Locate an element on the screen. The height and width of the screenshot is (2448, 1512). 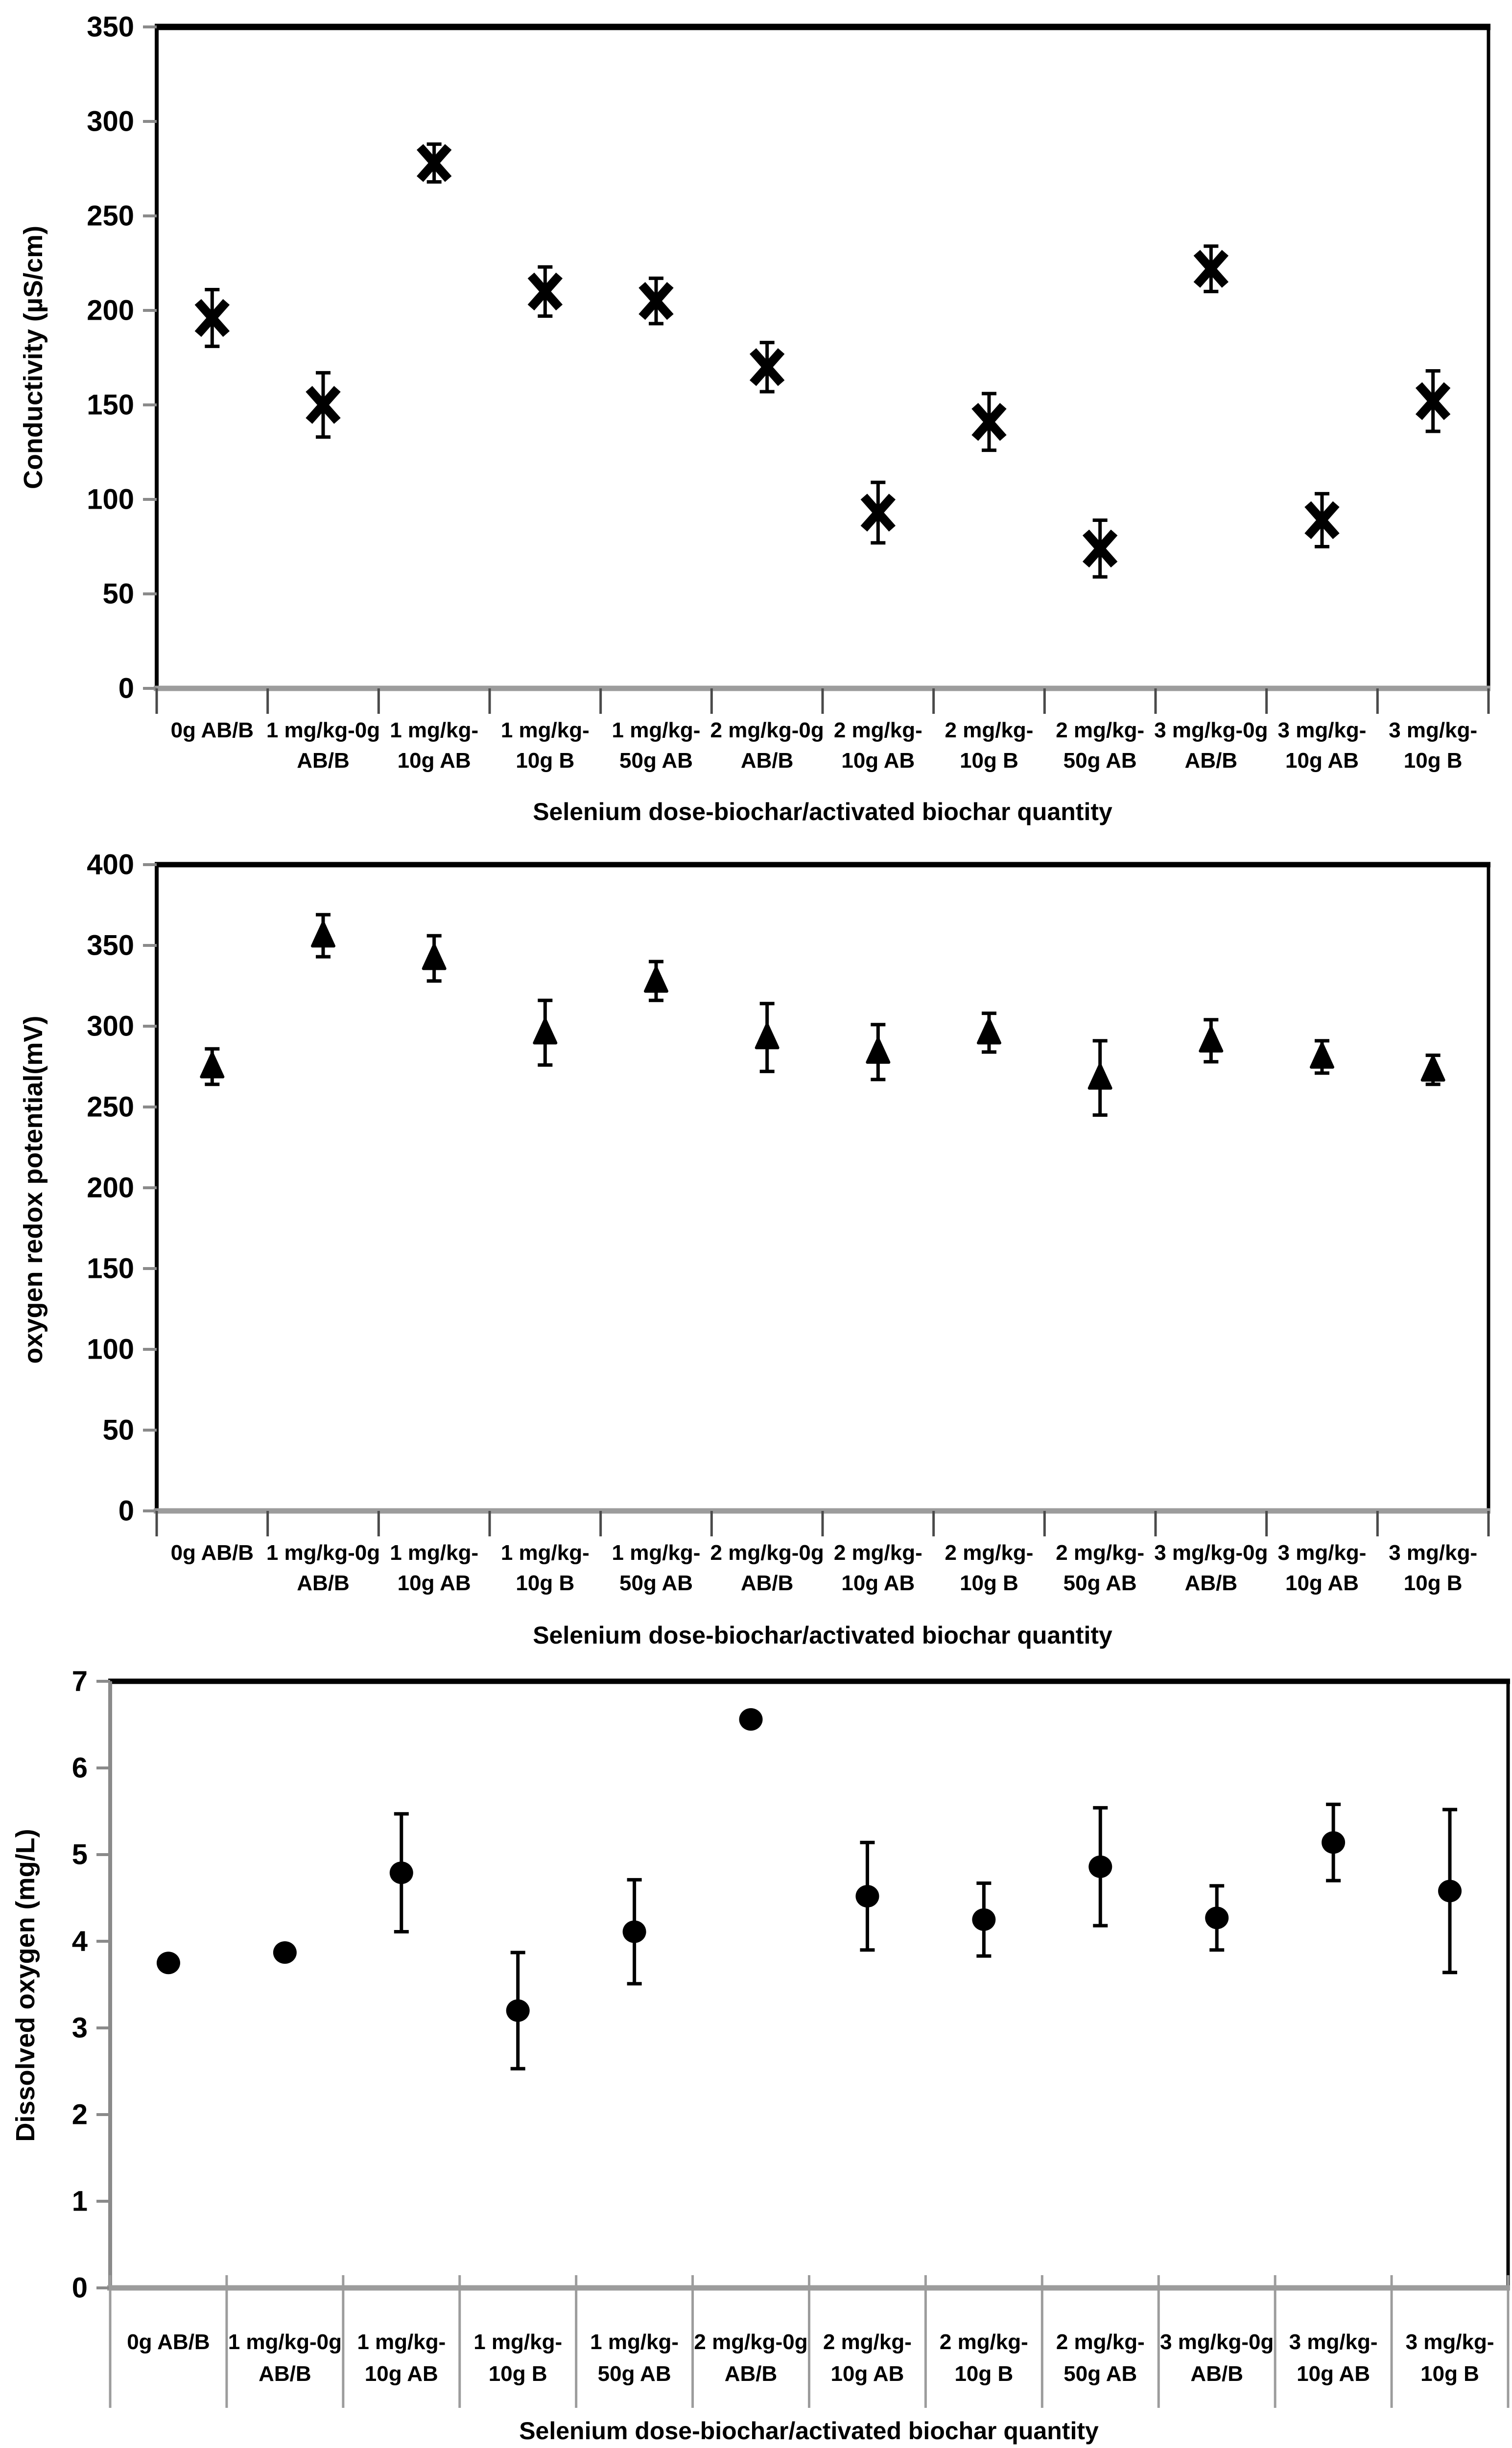
y-tick-label: 350 is located at coordinates (111, 946).